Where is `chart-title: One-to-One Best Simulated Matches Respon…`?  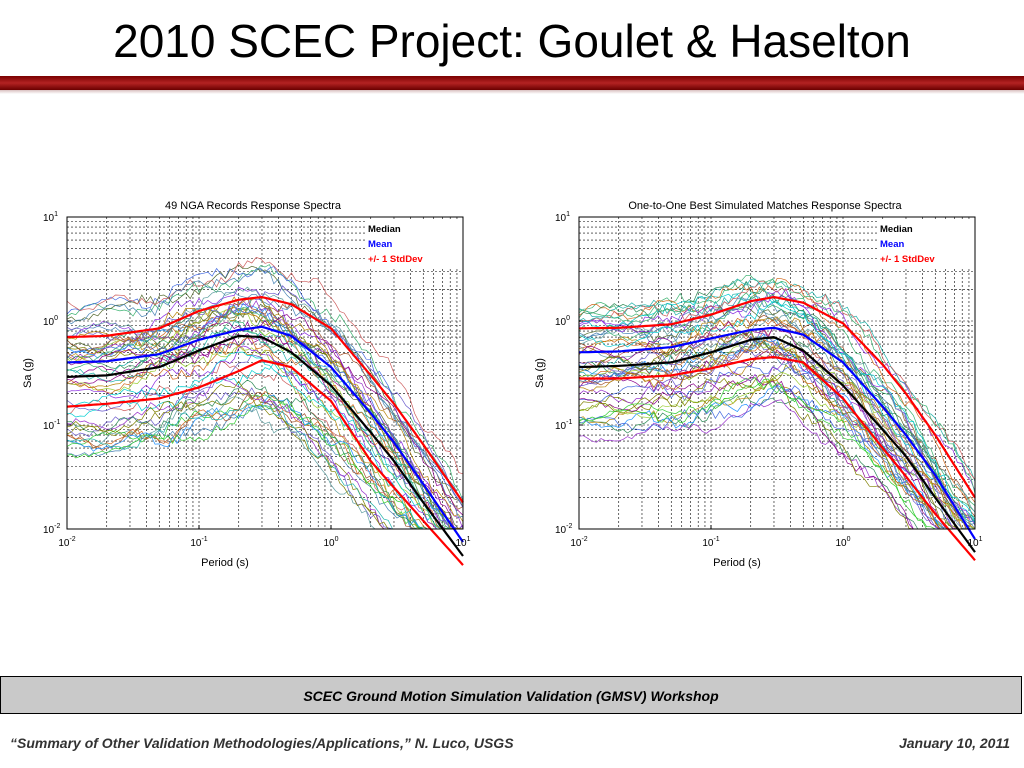 chart-title: One-to-One Best Simulated Matches Respon… is located at coordinates (765, 206).